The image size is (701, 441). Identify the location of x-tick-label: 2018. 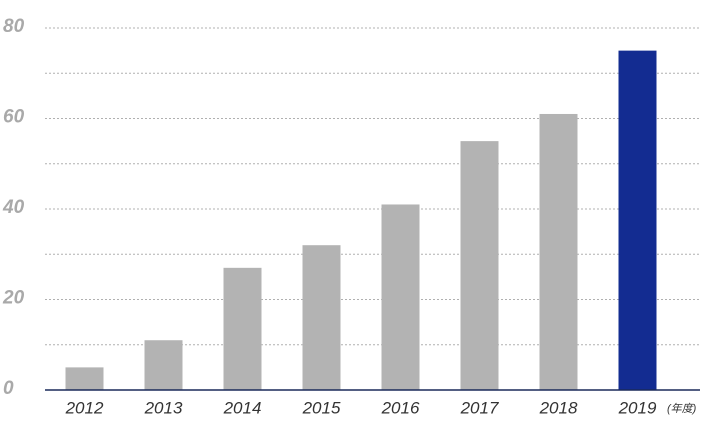
(558, 407).